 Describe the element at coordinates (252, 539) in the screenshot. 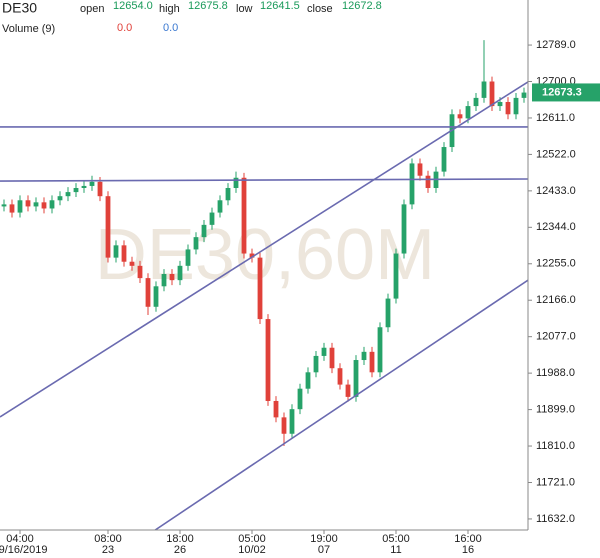

I see `x-tick-label: 05:00` at that location.